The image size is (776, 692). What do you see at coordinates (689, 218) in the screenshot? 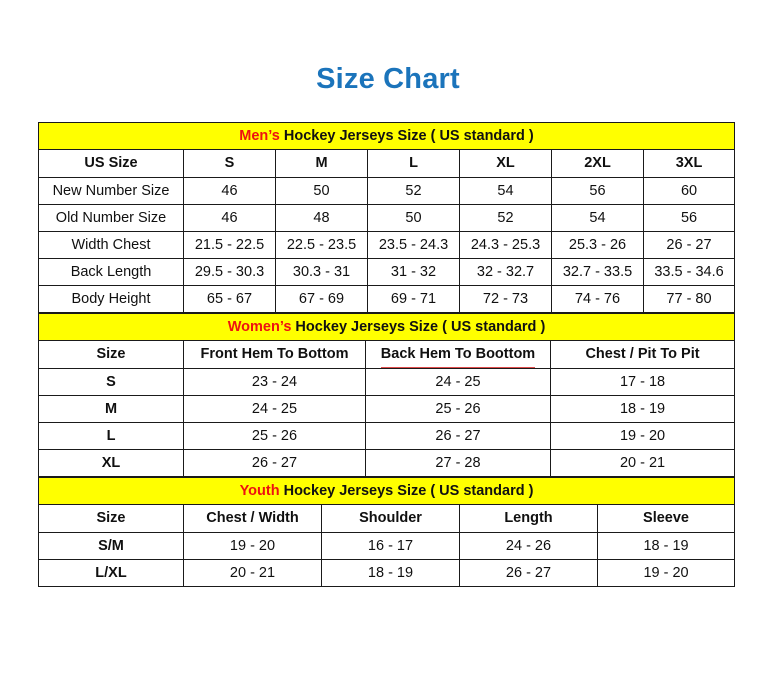
I see `mens-cell-1-5: 56` at bounding box center [689, 218].